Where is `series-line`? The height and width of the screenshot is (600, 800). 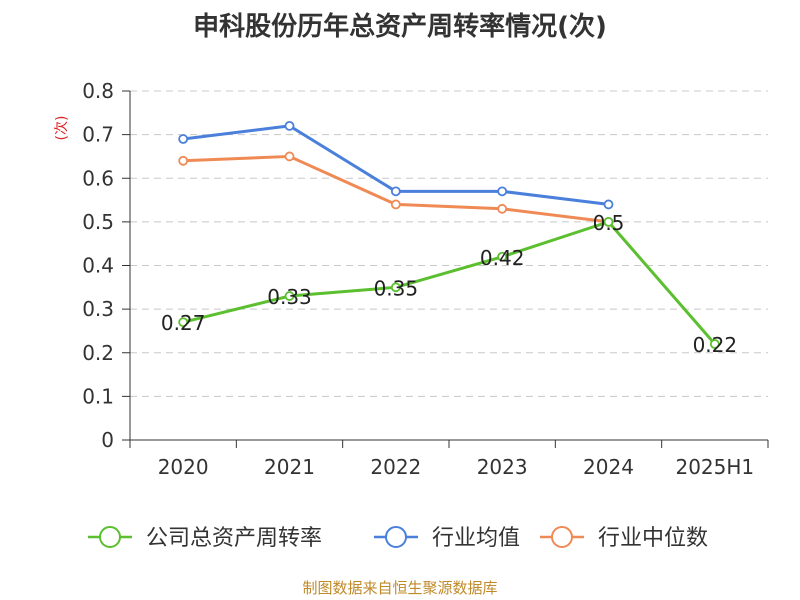 series-line is located at coordinates (449, 283).